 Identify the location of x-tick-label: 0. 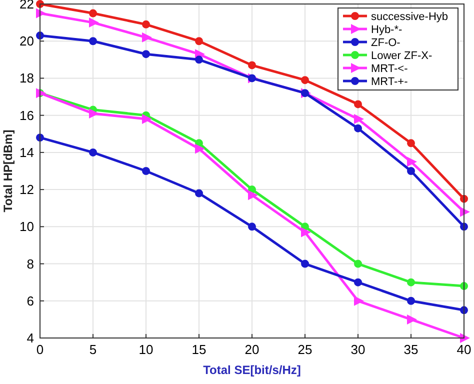
(40, 349).